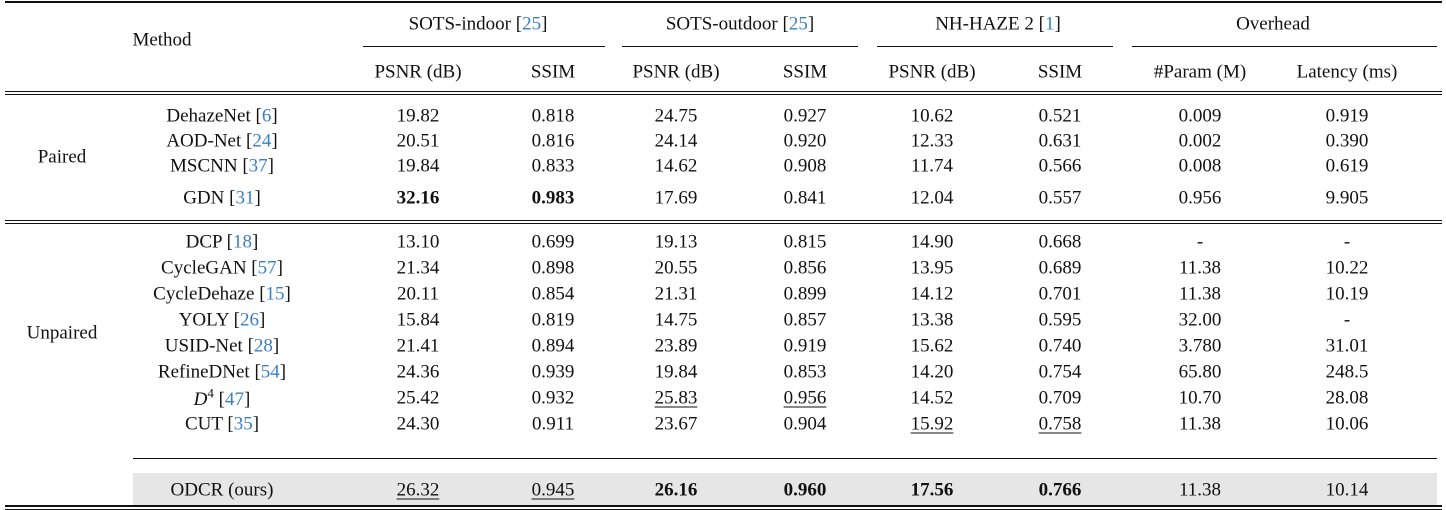 This screenshot has width=1446, height=510. I want to click on value-cell: 0.960, so click(805, 490).